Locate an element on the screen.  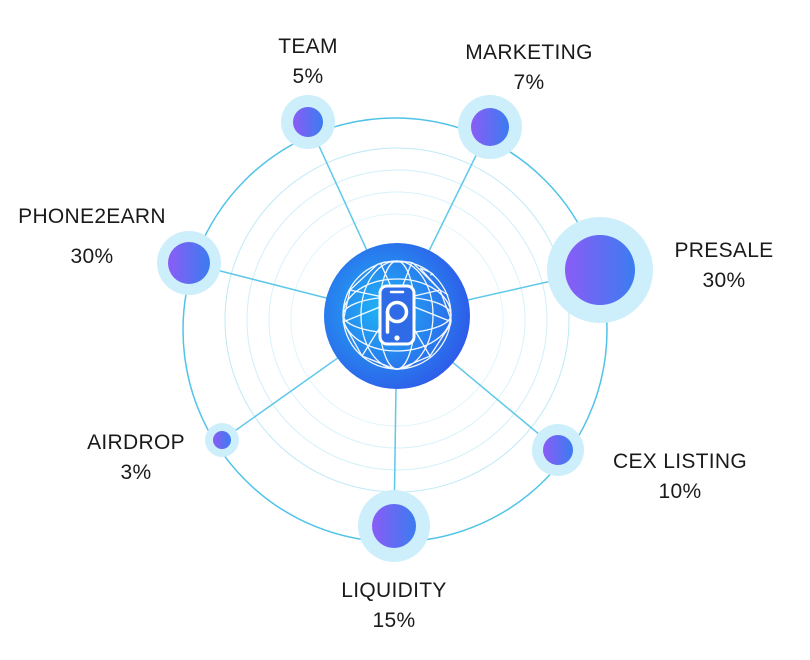
node-airdrop is located at coordinates (222, 440).